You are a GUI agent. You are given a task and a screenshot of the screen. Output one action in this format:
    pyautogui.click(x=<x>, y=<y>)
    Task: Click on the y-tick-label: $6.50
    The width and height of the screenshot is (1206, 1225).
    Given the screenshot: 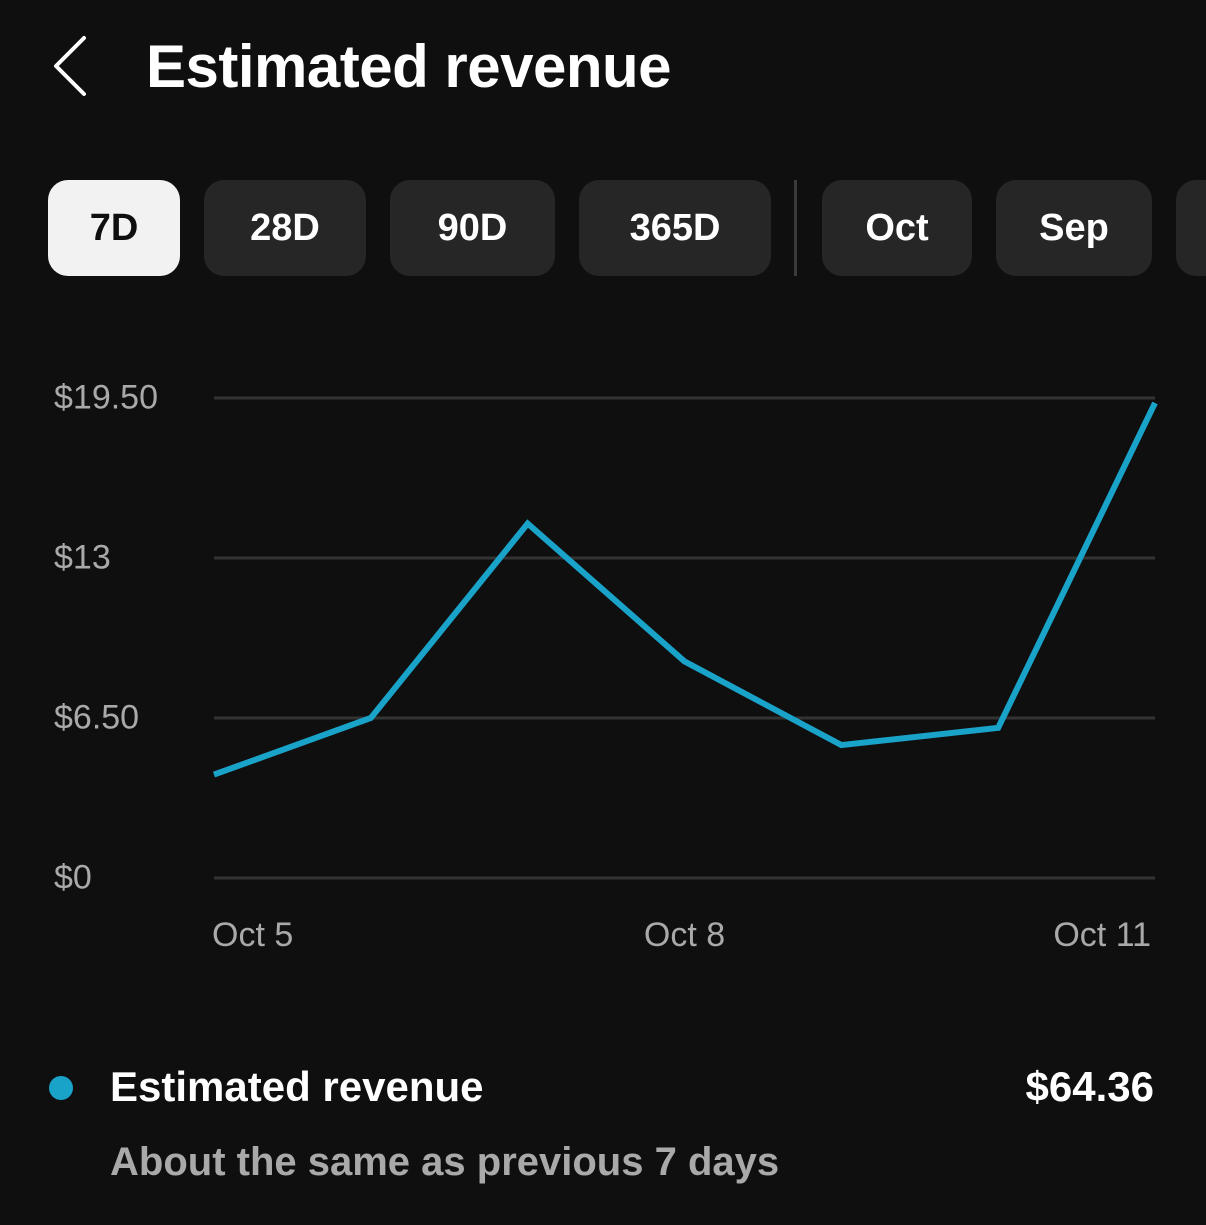 What is the action you would take?
    pyautogui.click(x=97, y=717)
    